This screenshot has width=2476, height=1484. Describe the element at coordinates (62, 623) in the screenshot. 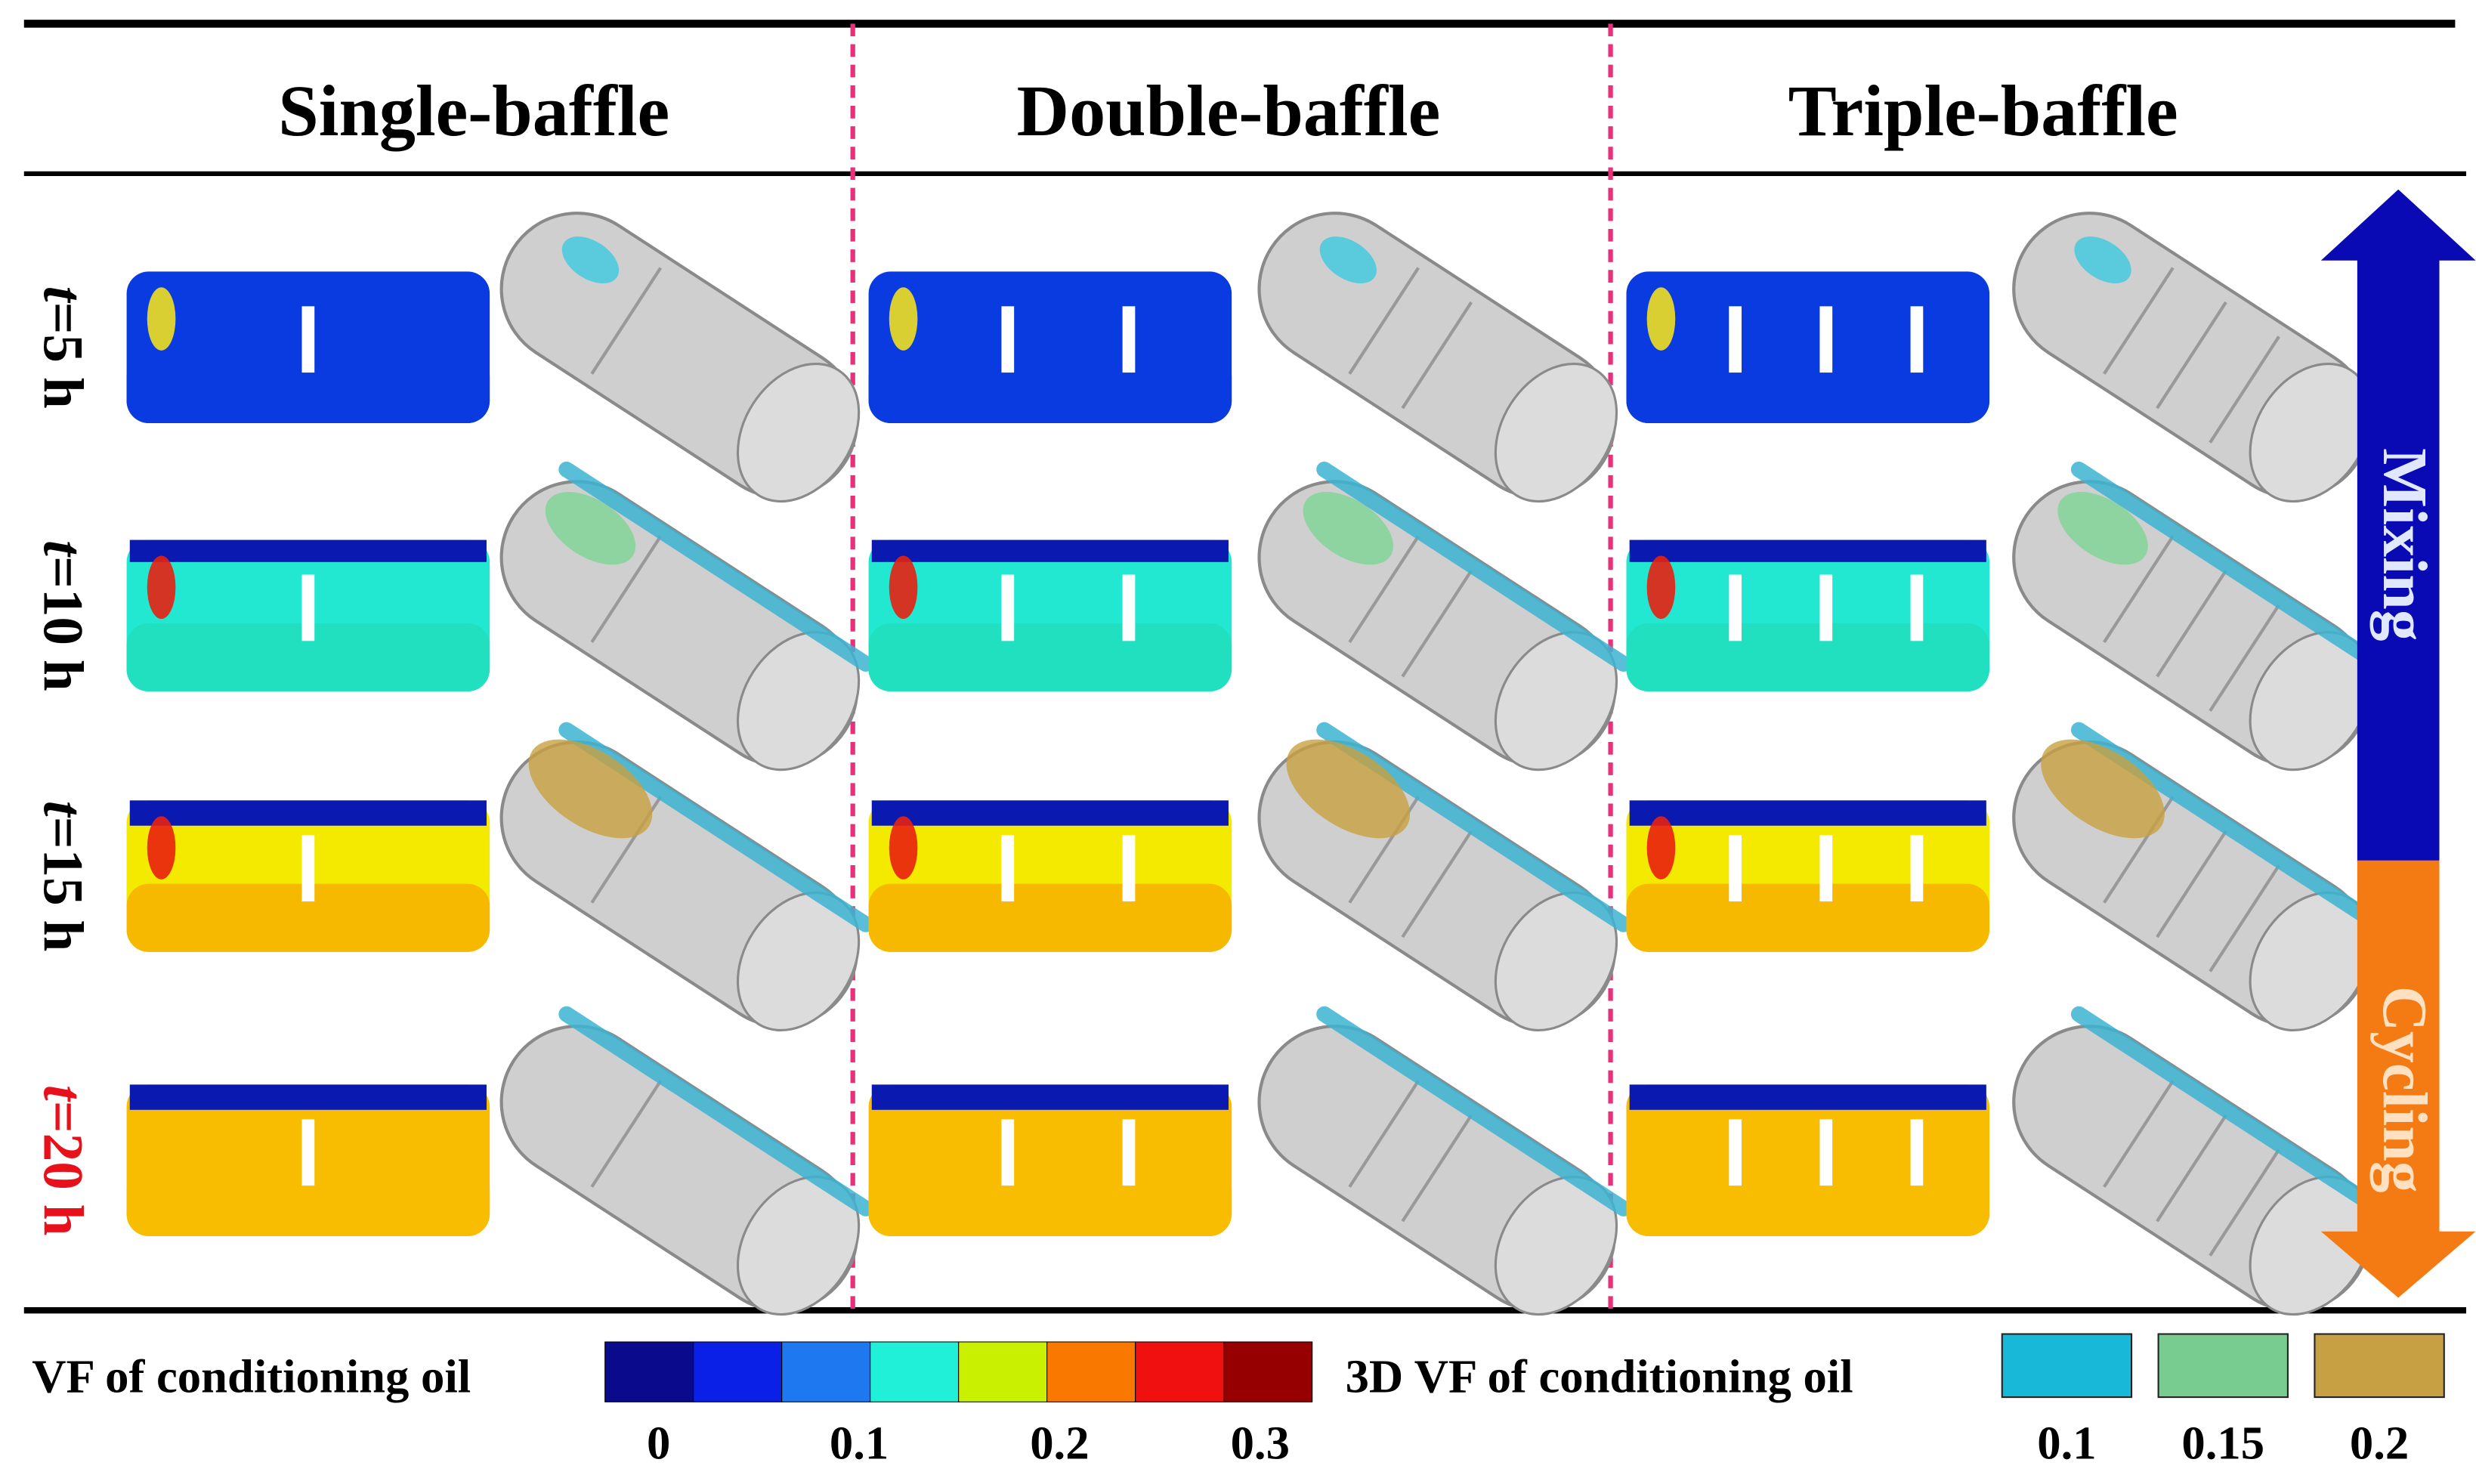

I see `row-time: =10 h` at that location.